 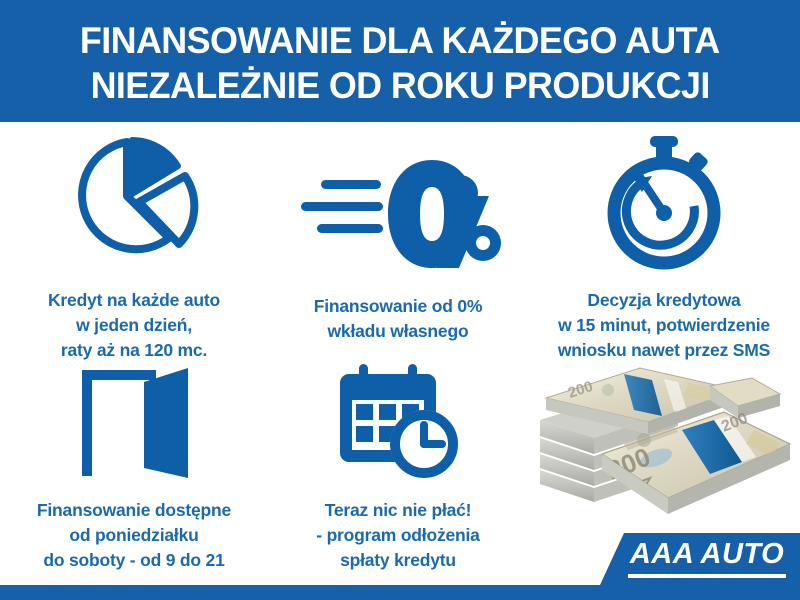 What do you see at coordinates (707, 558) in the screenshot?
I see `aaa-auto-logo-text: AAA AUTO` at bounding box center [707, 558].